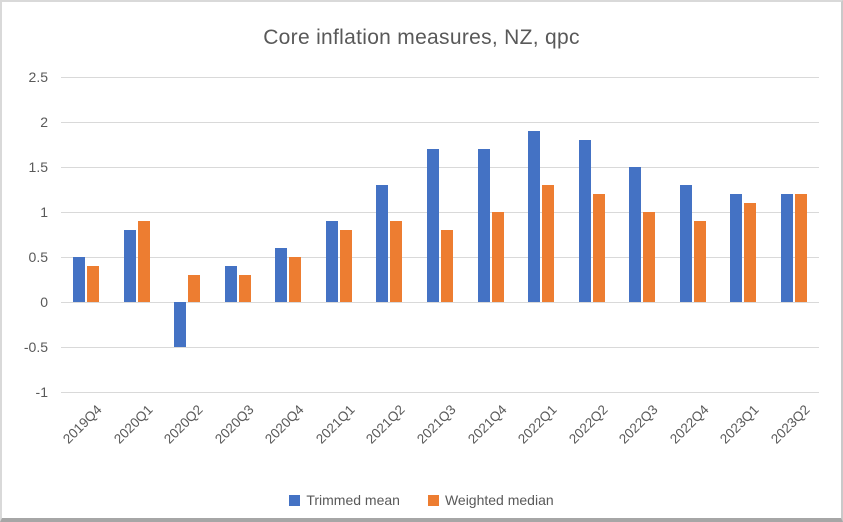  Describe the element at coordinates (635, 234) in the screenshot. I see `bar-trimmed-mean-2022Q3` at that location.